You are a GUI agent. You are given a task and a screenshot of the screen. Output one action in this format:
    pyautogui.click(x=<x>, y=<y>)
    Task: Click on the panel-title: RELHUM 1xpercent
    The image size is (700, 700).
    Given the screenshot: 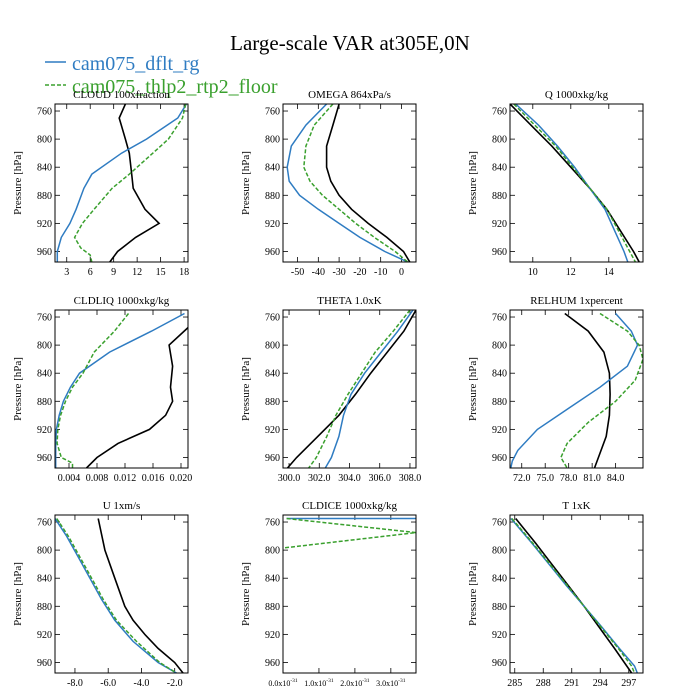 What is the action you would take?
    pyautogui.click(x=576, y=301)
    